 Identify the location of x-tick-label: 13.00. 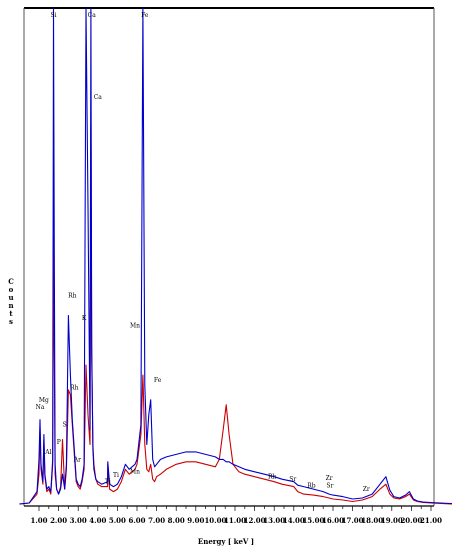
(274, 520).